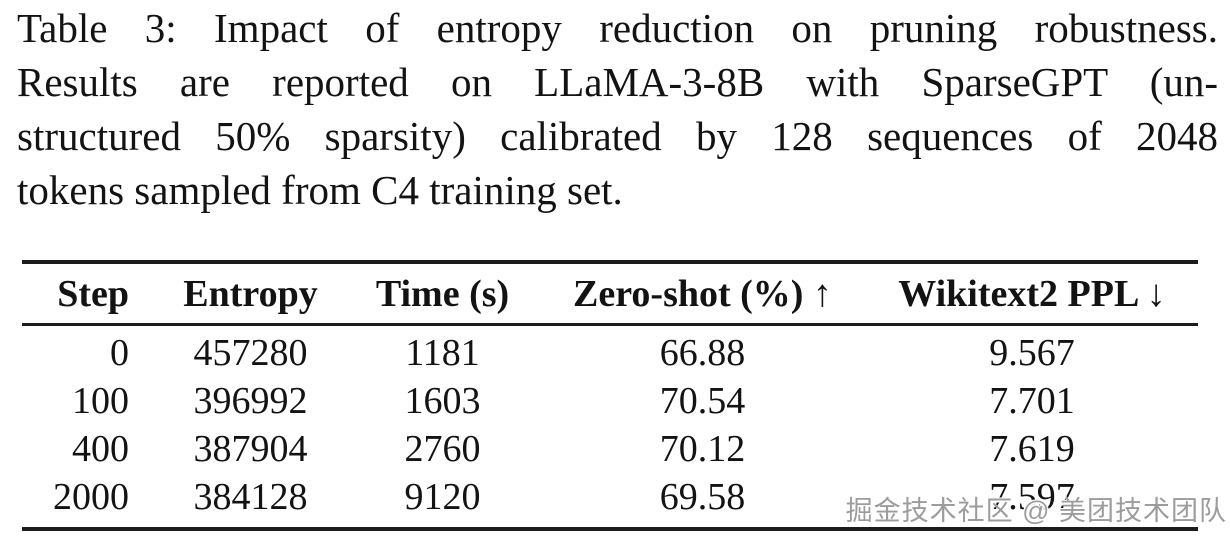 The height and width of the screenshot is (543, 1230). I want to click on caption-line: tokens sampled from C4 training set., so click(320, 190).